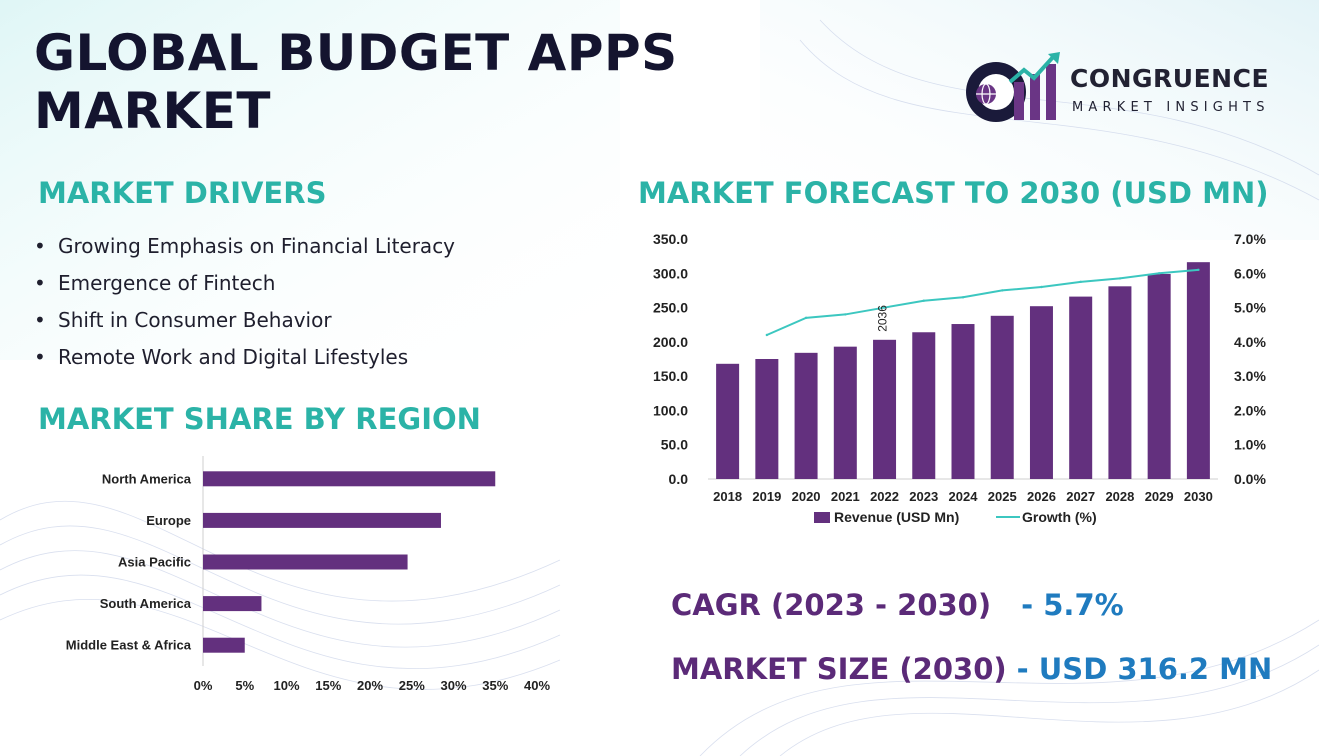  What do you see at coordinates (1250, 308) in the screenshot?
I see `right-y-tick-label: 5.0%` at bounding box center [1250, 308].